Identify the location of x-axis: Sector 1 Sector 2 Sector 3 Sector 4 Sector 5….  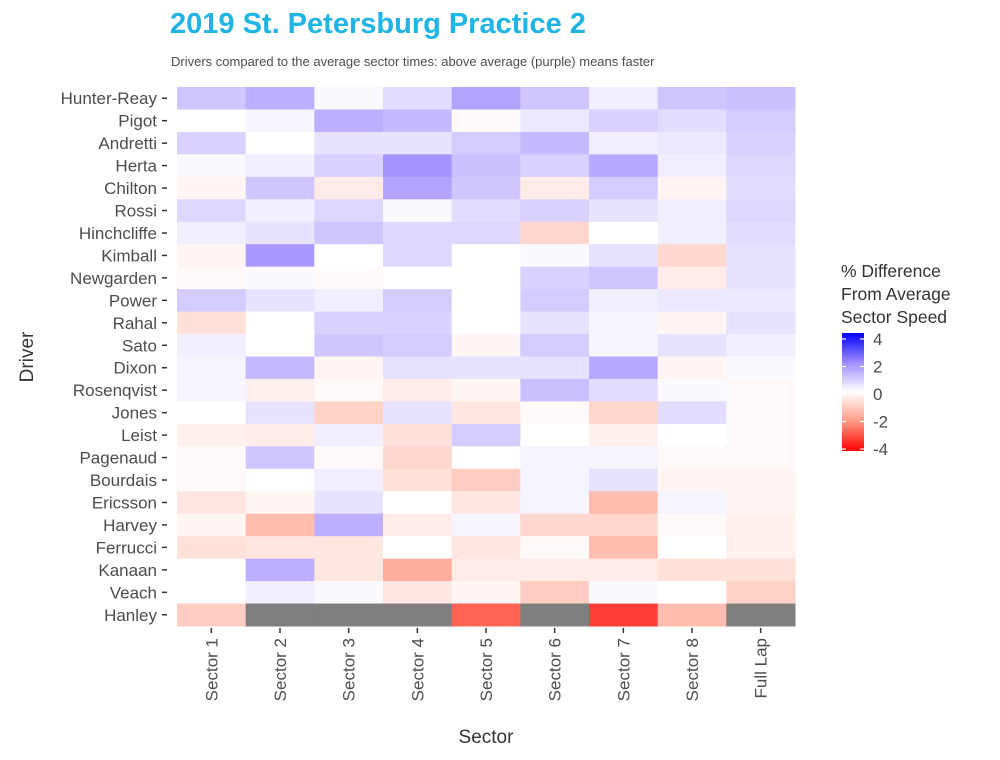
(486, 664).